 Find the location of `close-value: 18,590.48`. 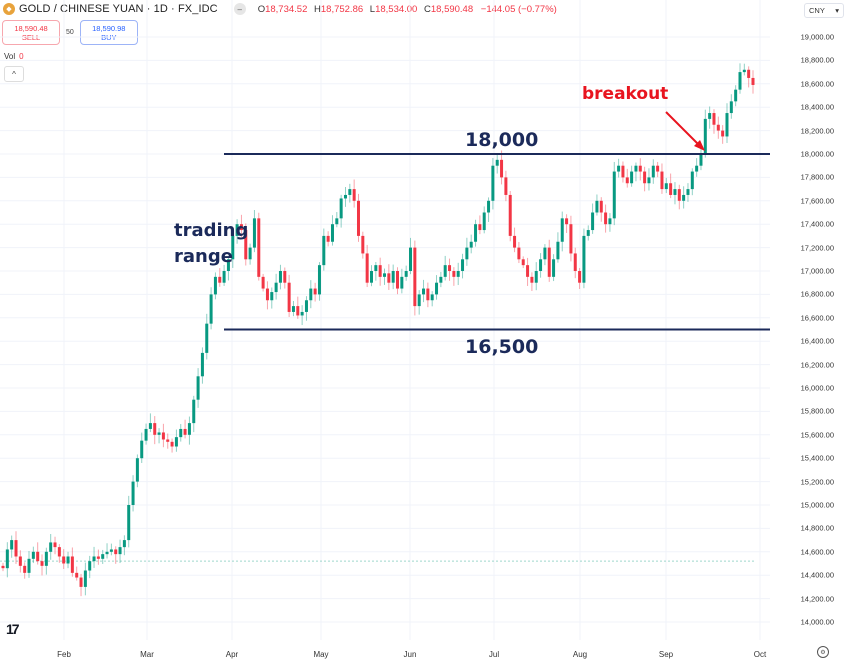

close-value: 18,590.48 is located at coordinates (452, 9).